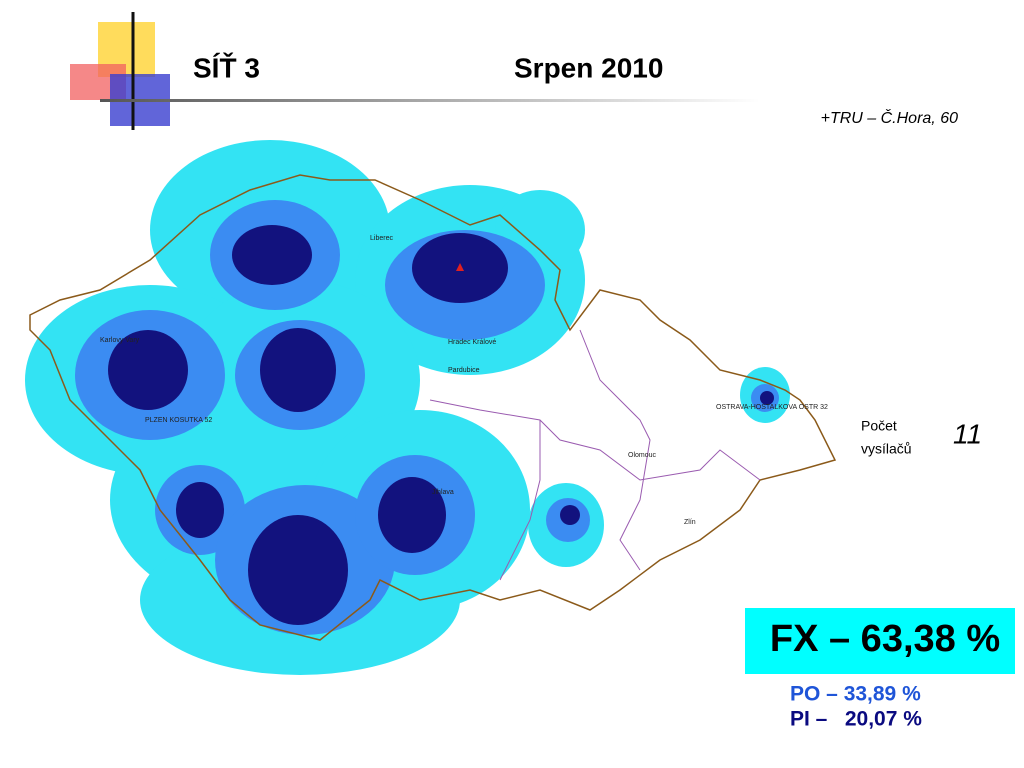  Describe the element at coordinates (886, 449) in the screenshot. I see `count-label: vysílačů` at that location.